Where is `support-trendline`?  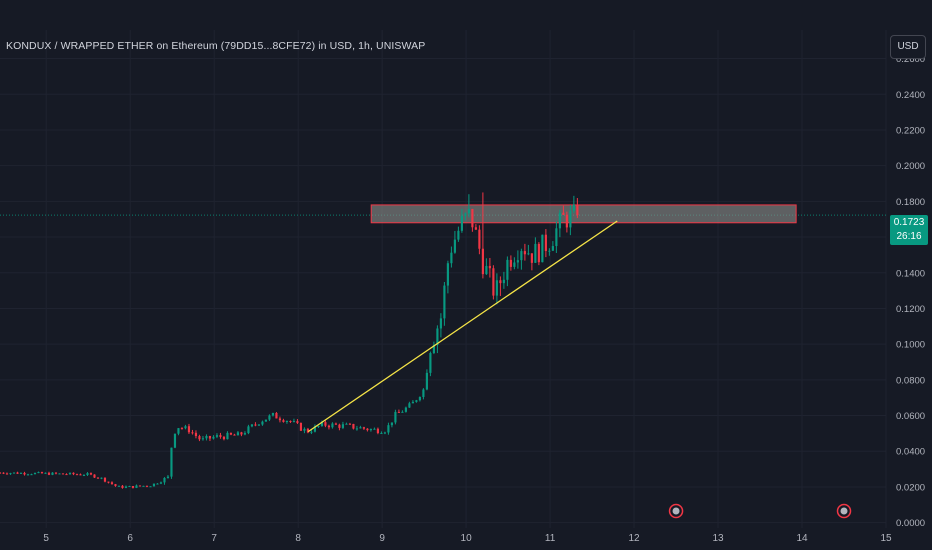 support-trendline is located at coordinates (462, 326).